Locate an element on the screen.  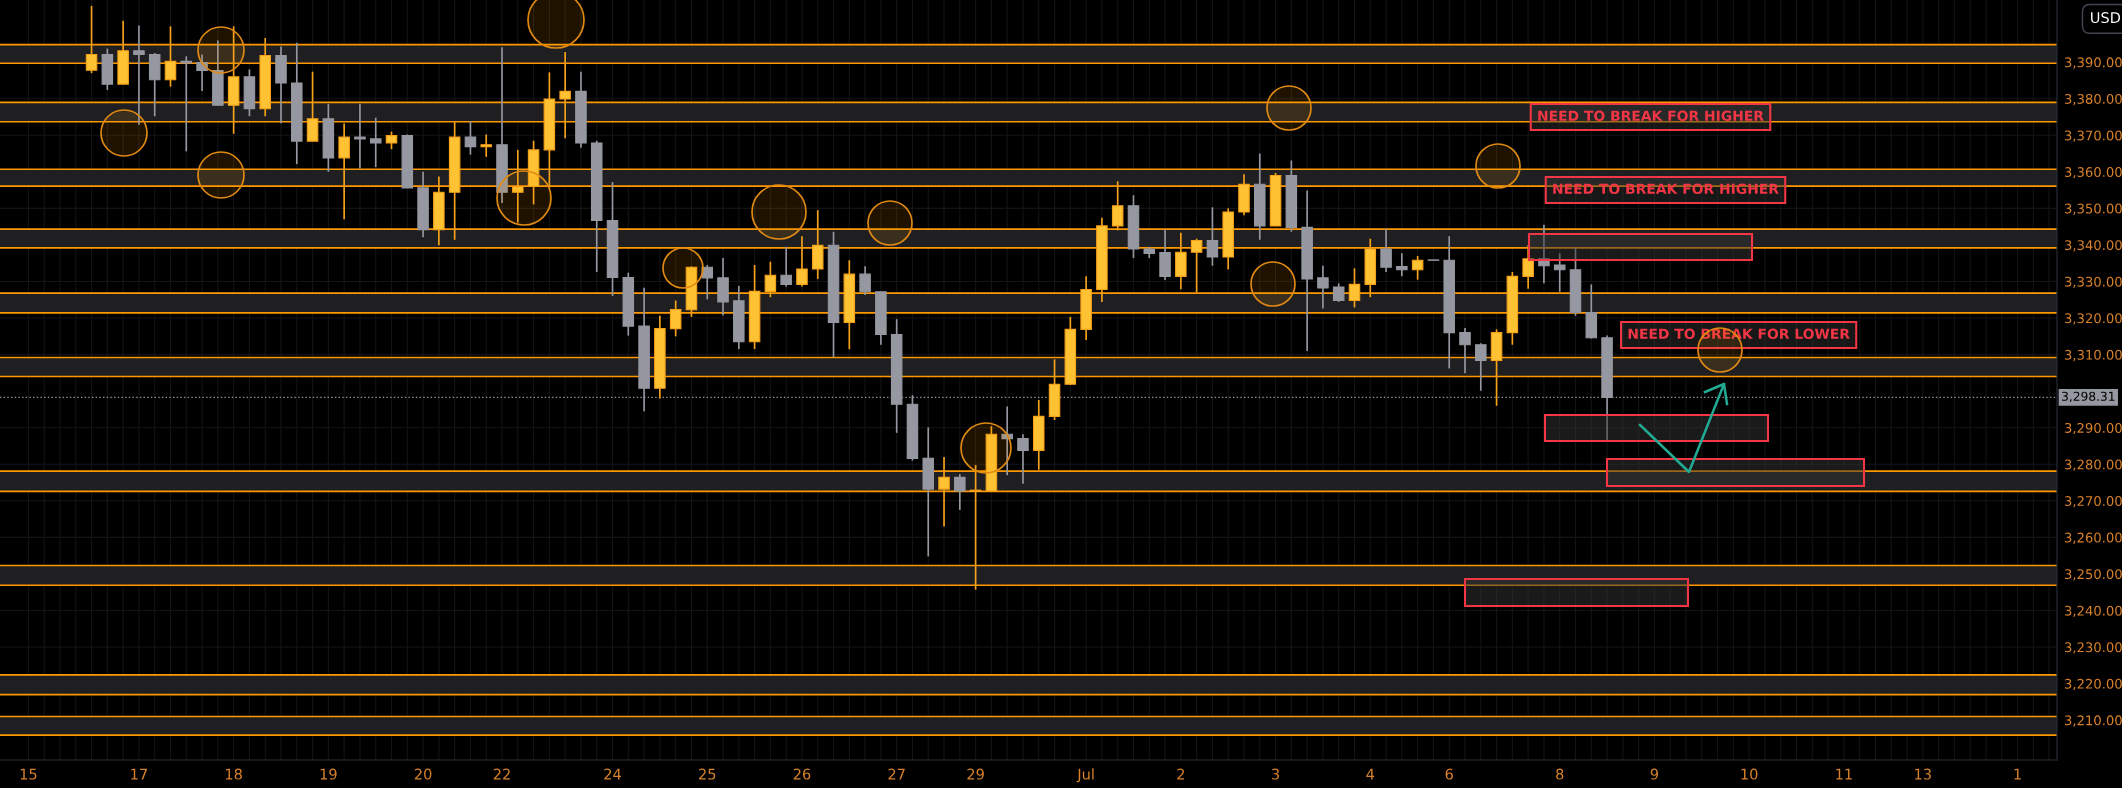
x-tick-label: 25 is located at coordinates (707, 774).